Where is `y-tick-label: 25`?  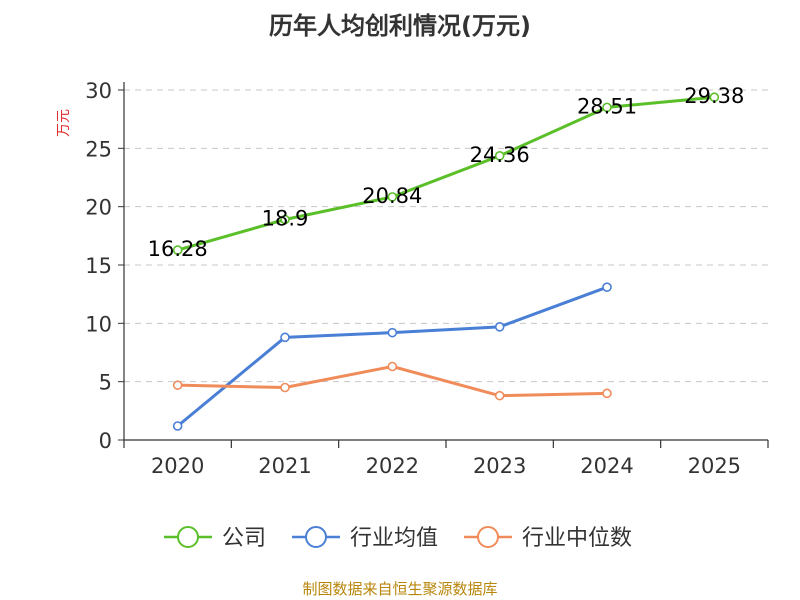
y-tick-label: 25 is located at coordinates (98, 149).